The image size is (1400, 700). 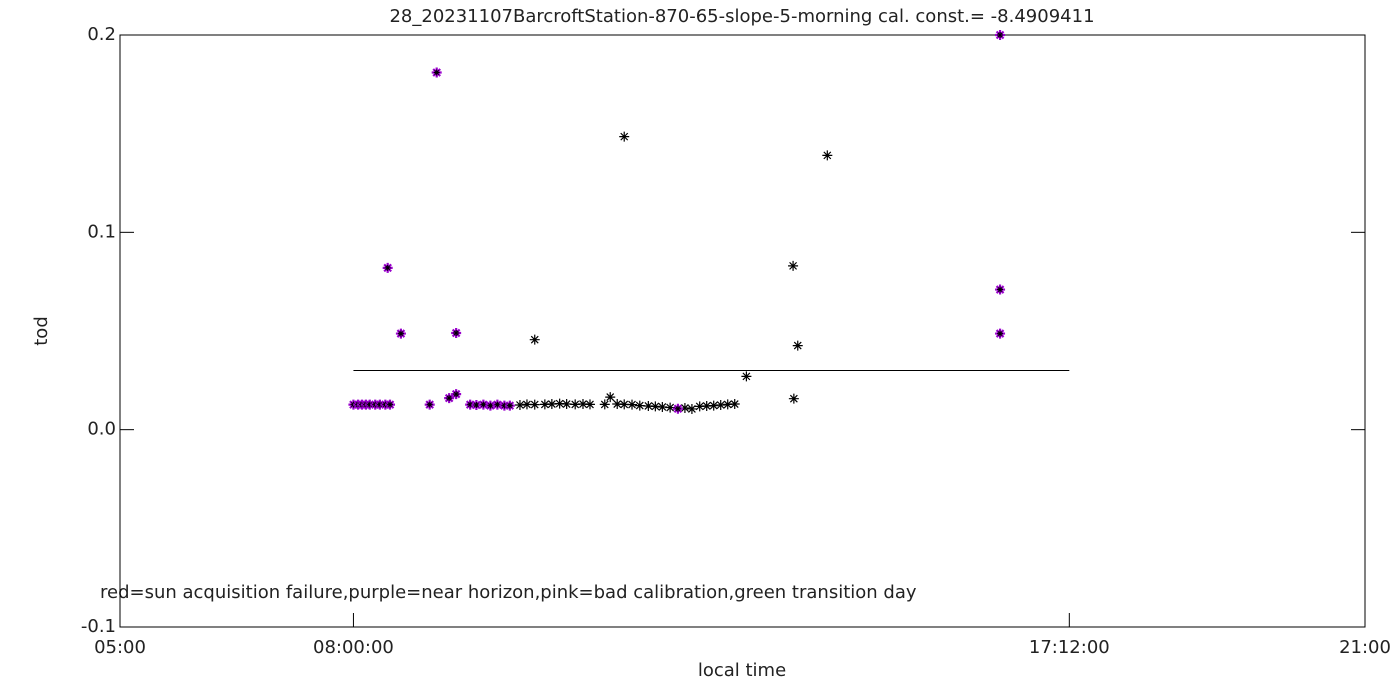 What do you see at coordinates (101, 429) in the screenshot?
I see `y-tick-label: 0.0` at bounding box center [101, 429].